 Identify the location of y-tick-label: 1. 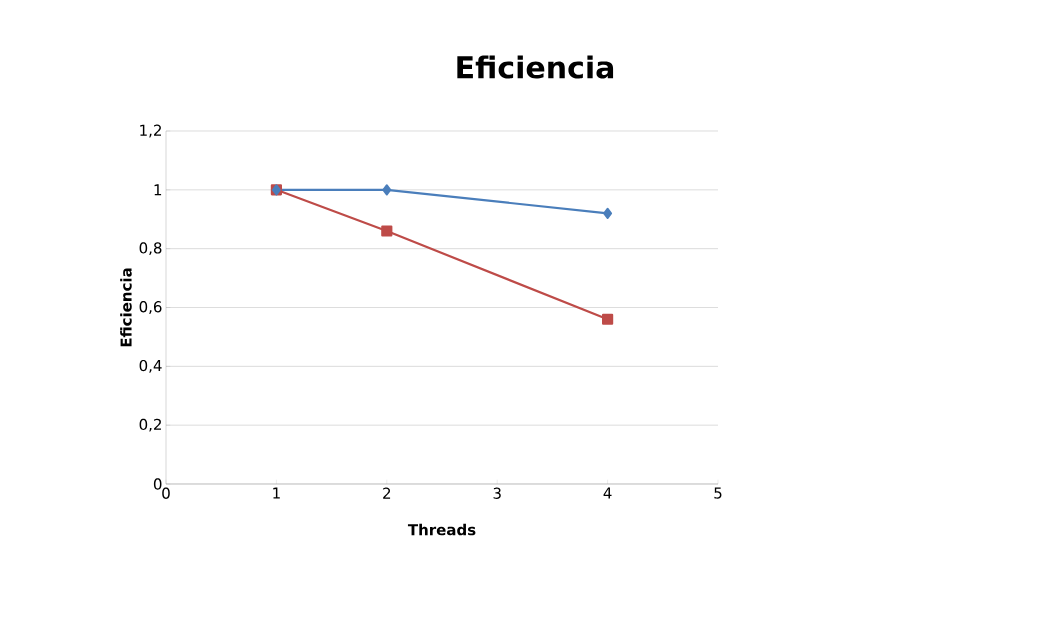
(158, 190).